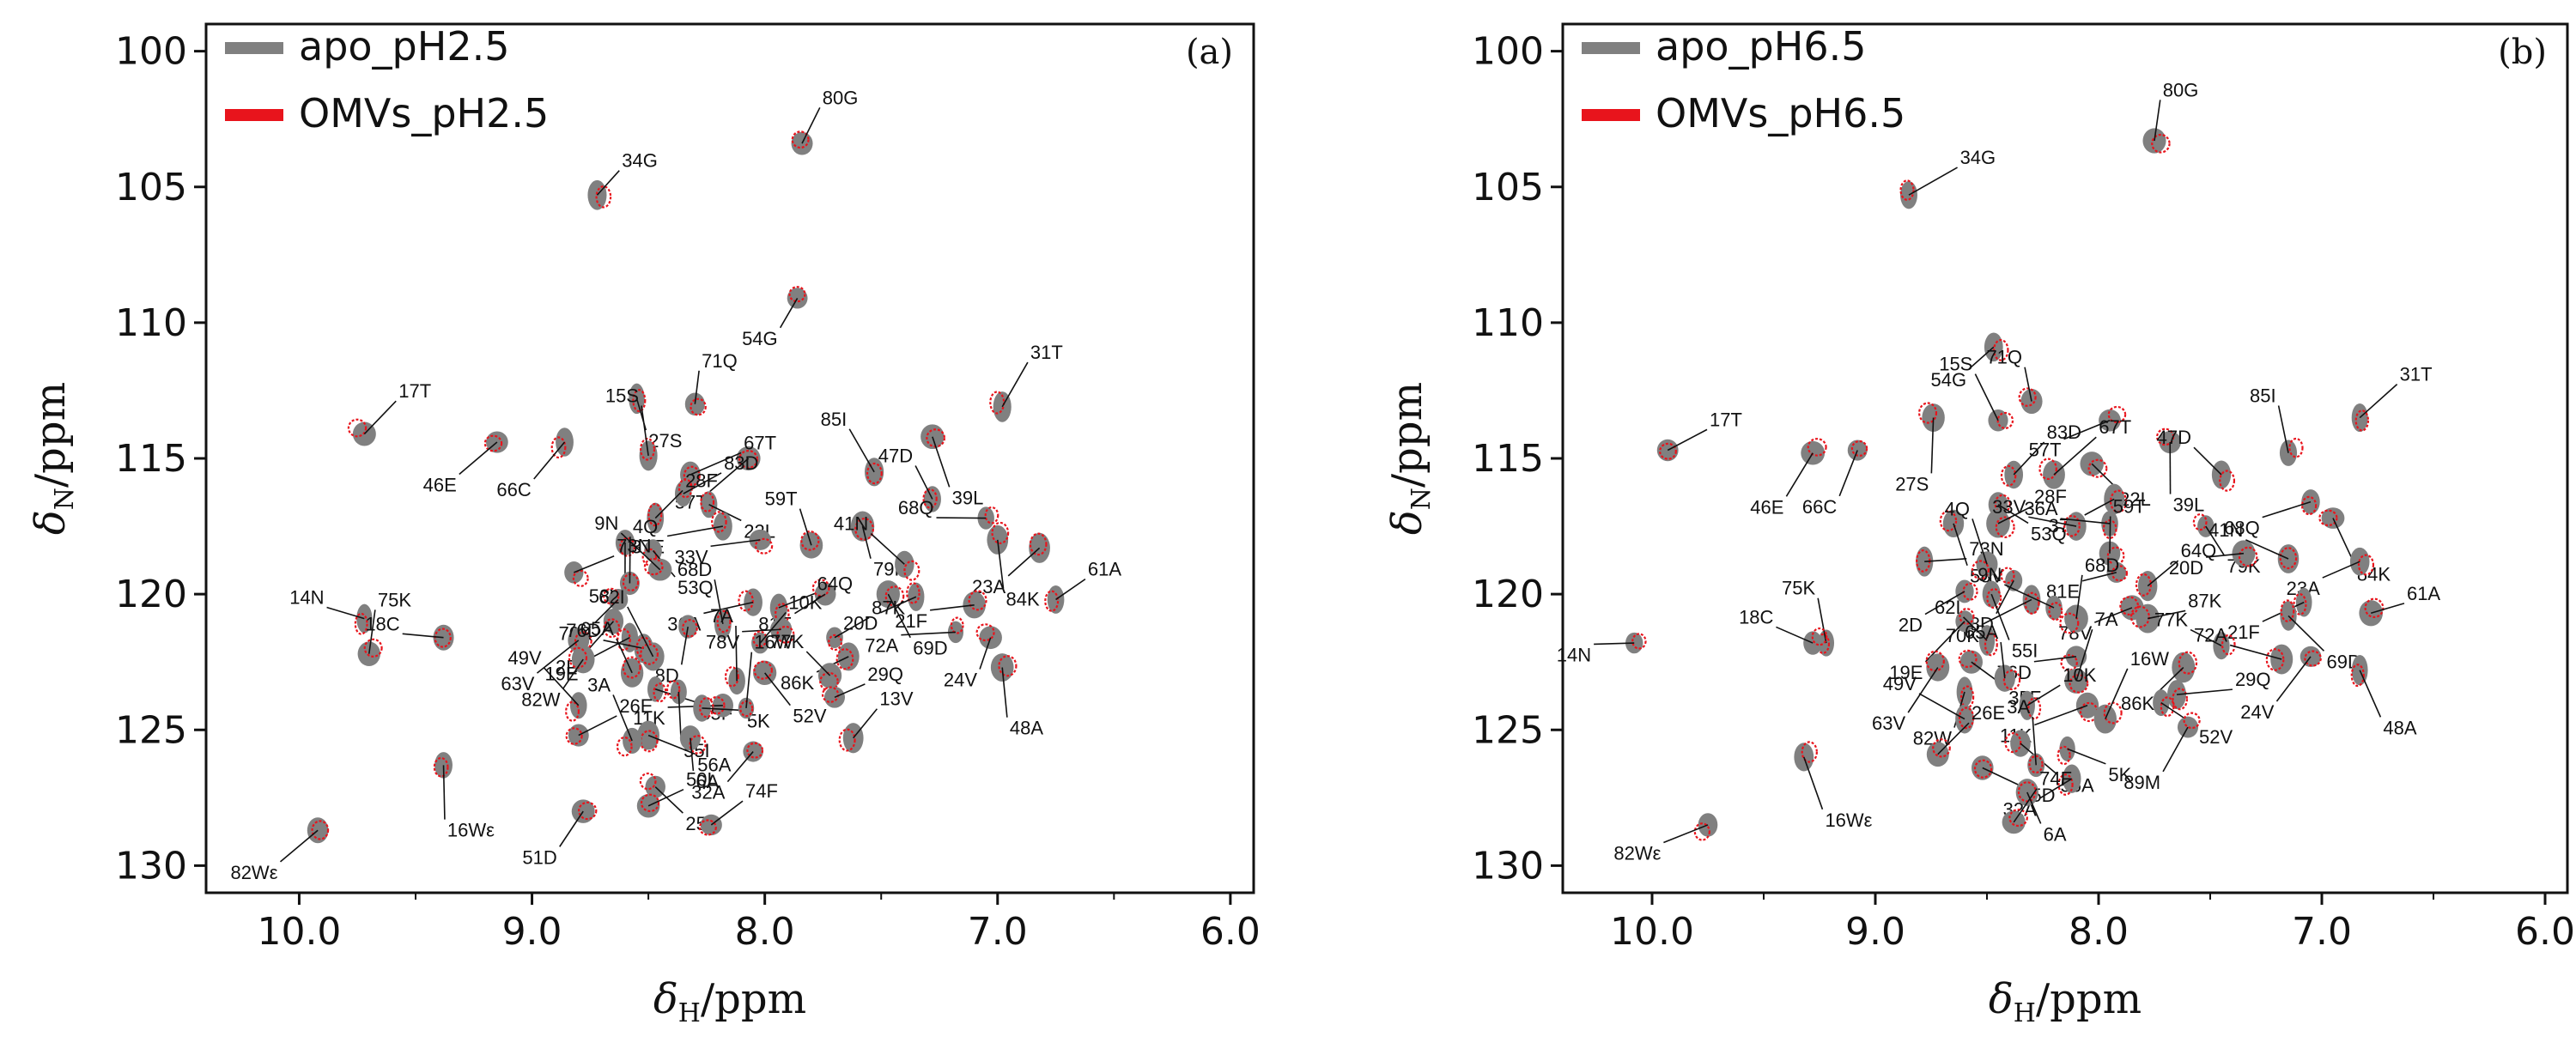 The height and width of the screenshot is (1055, 2576). What do you see at coordinates (821, 588) in the screenshot?
I see `peak-omvs-81E` at bounding box center [821, 588].